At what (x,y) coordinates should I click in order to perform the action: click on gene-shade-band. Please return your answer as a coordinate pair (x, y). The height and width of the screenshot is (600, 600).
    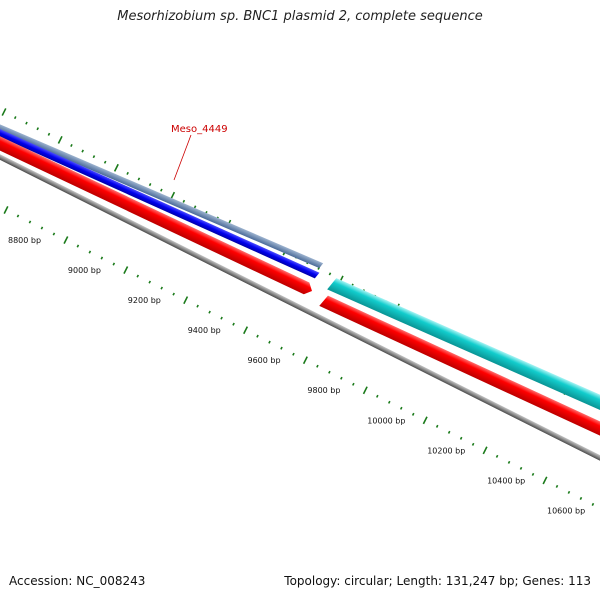
    Looking at the image, I should click on (162, 192).